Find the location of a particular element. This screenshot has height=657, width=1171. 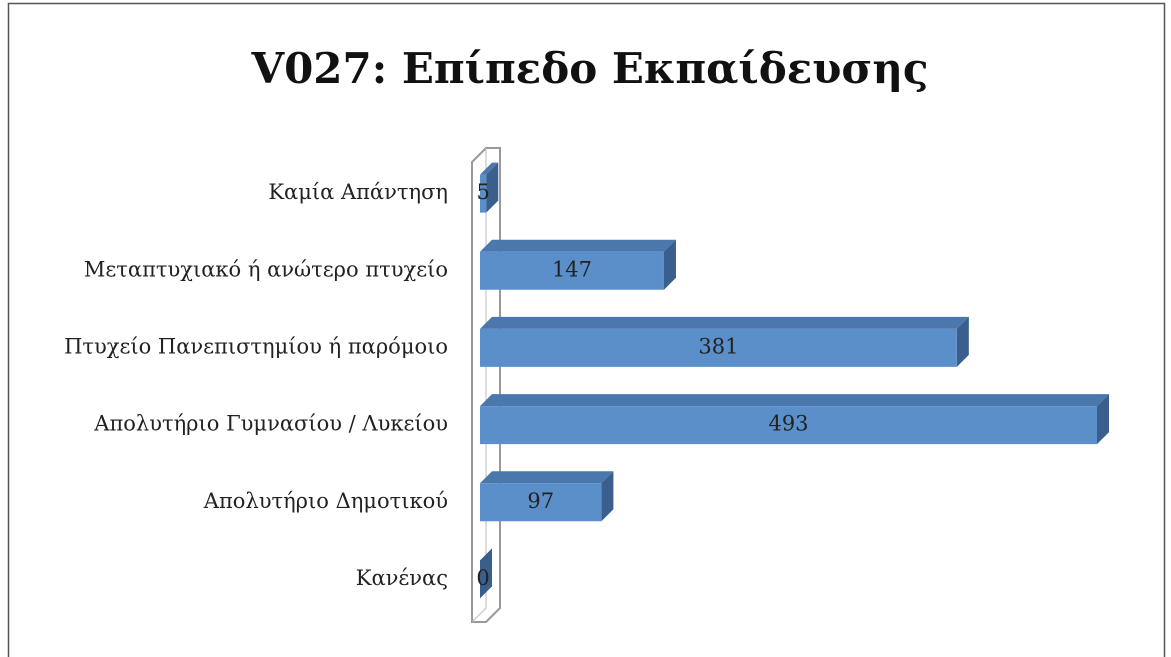

data-label: 97 is located at coordinates (540, 501).